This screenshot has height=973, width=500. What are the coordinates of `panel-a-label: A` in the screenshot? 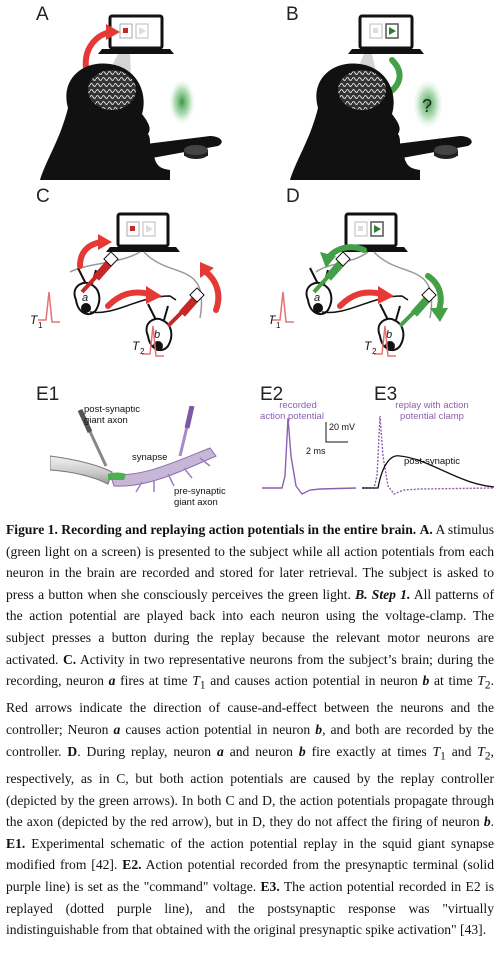 It's located at (42, 14).